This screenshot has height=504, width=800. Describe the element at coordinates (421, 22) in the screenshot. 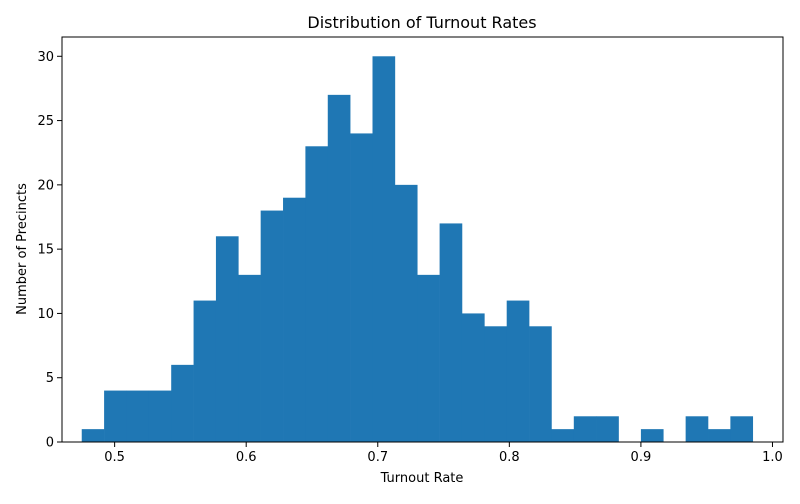

I see `chart-title: Distribution of Turnout Rates` at that location.